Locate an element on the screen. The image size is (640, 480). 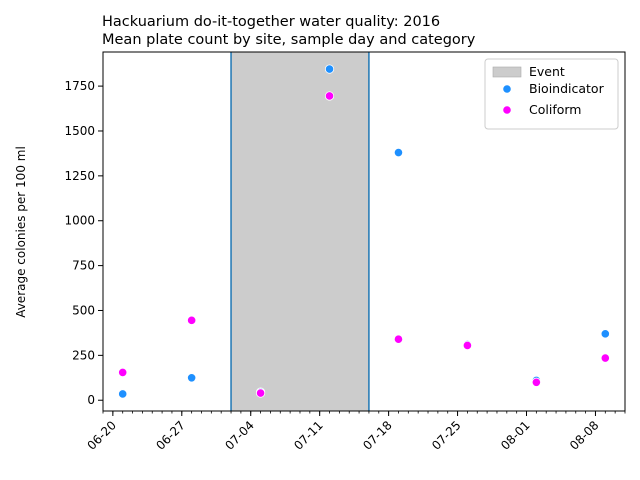
y-tick-label: 1750 is located at coordinates (79, 86).